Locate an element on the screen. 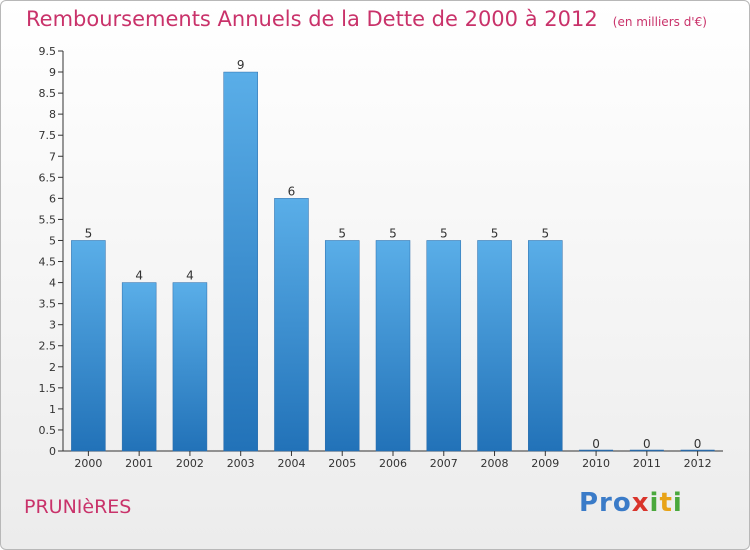 This screenshot has width=750, height=550. bar-value-label: 9 is located at coordinates (241, 65).